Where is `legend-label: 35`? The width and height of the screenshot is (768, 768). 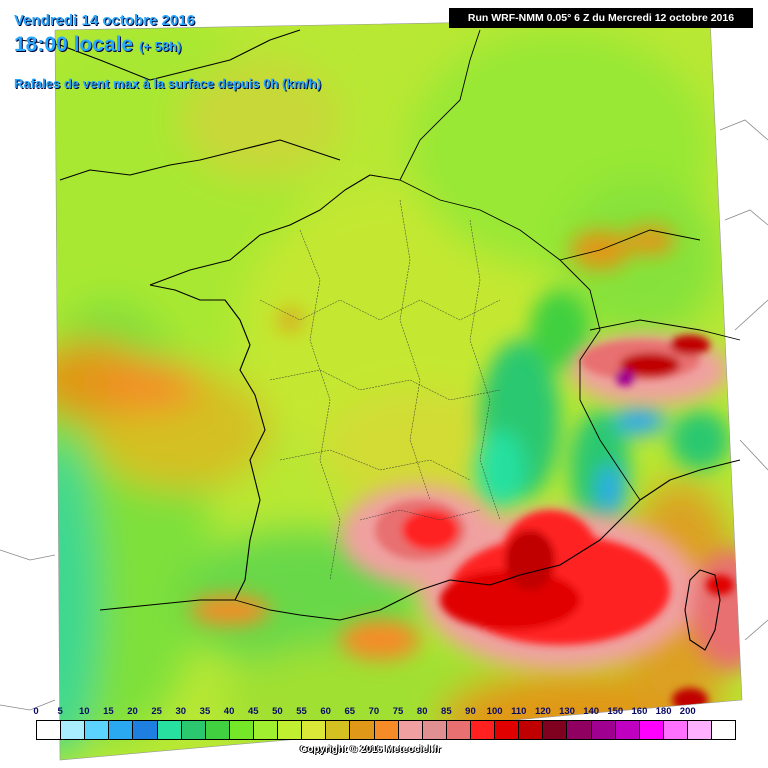
legend-label: 35 is located at coordinates (205, 711).